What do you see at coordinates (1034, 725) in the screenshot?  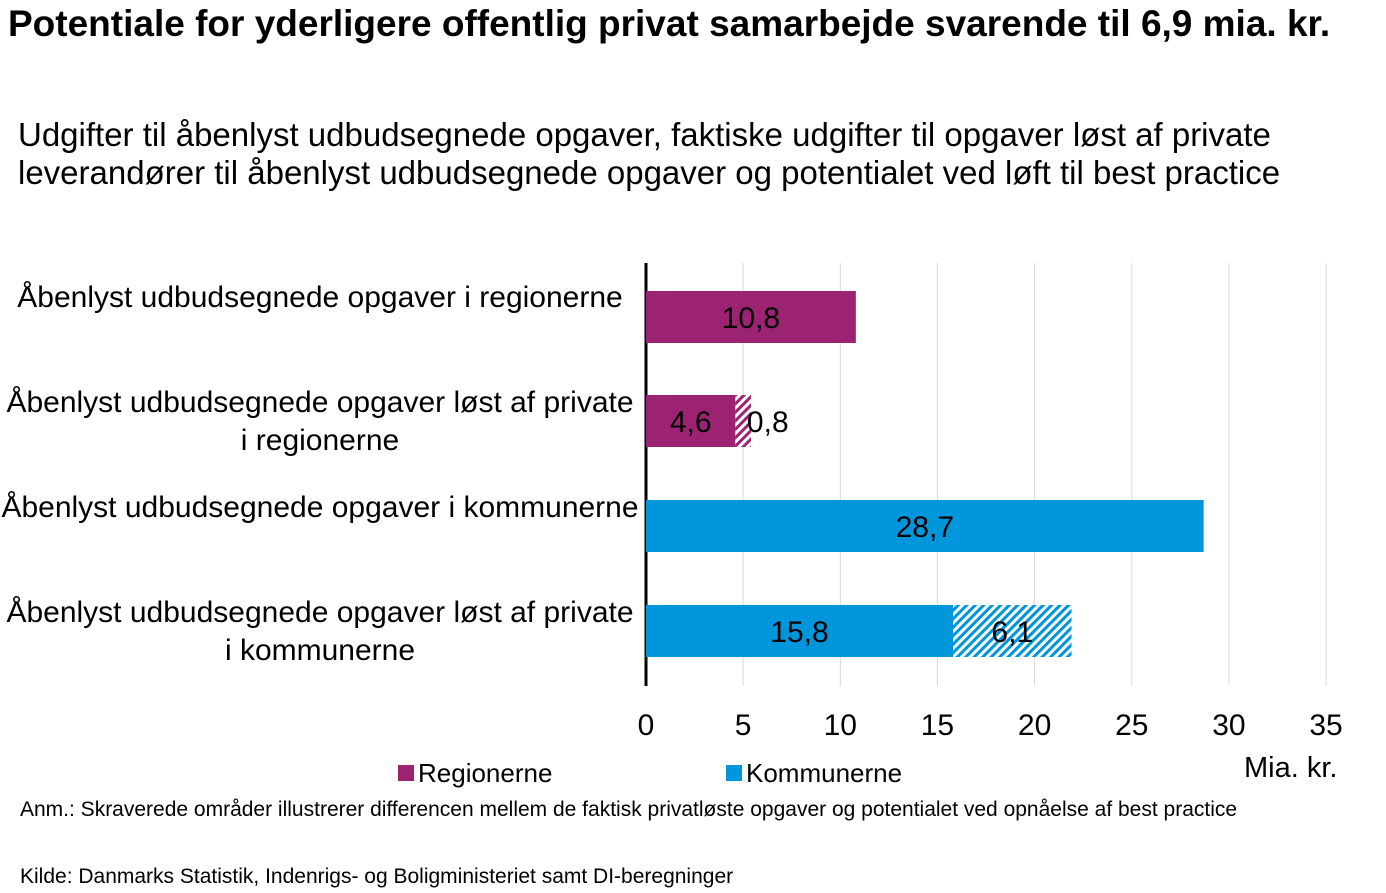 I see `x-tick-label-20: 20` at bounding box center [1034, 725].